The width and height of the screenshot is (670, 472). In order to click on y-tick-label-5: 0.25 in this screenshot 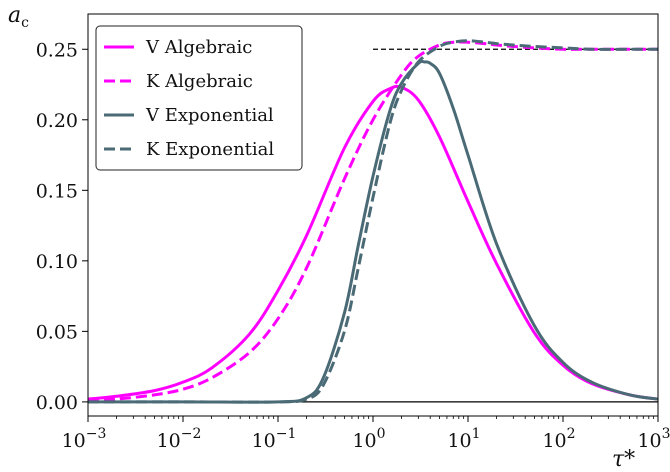, I will do `click(57, 50)`.